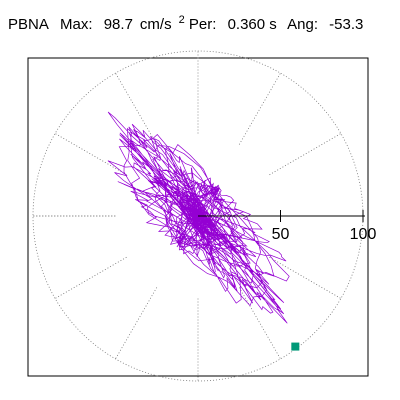 This screenshot has height=400, width=400. I want to click on max-marker, so click(295, 346).